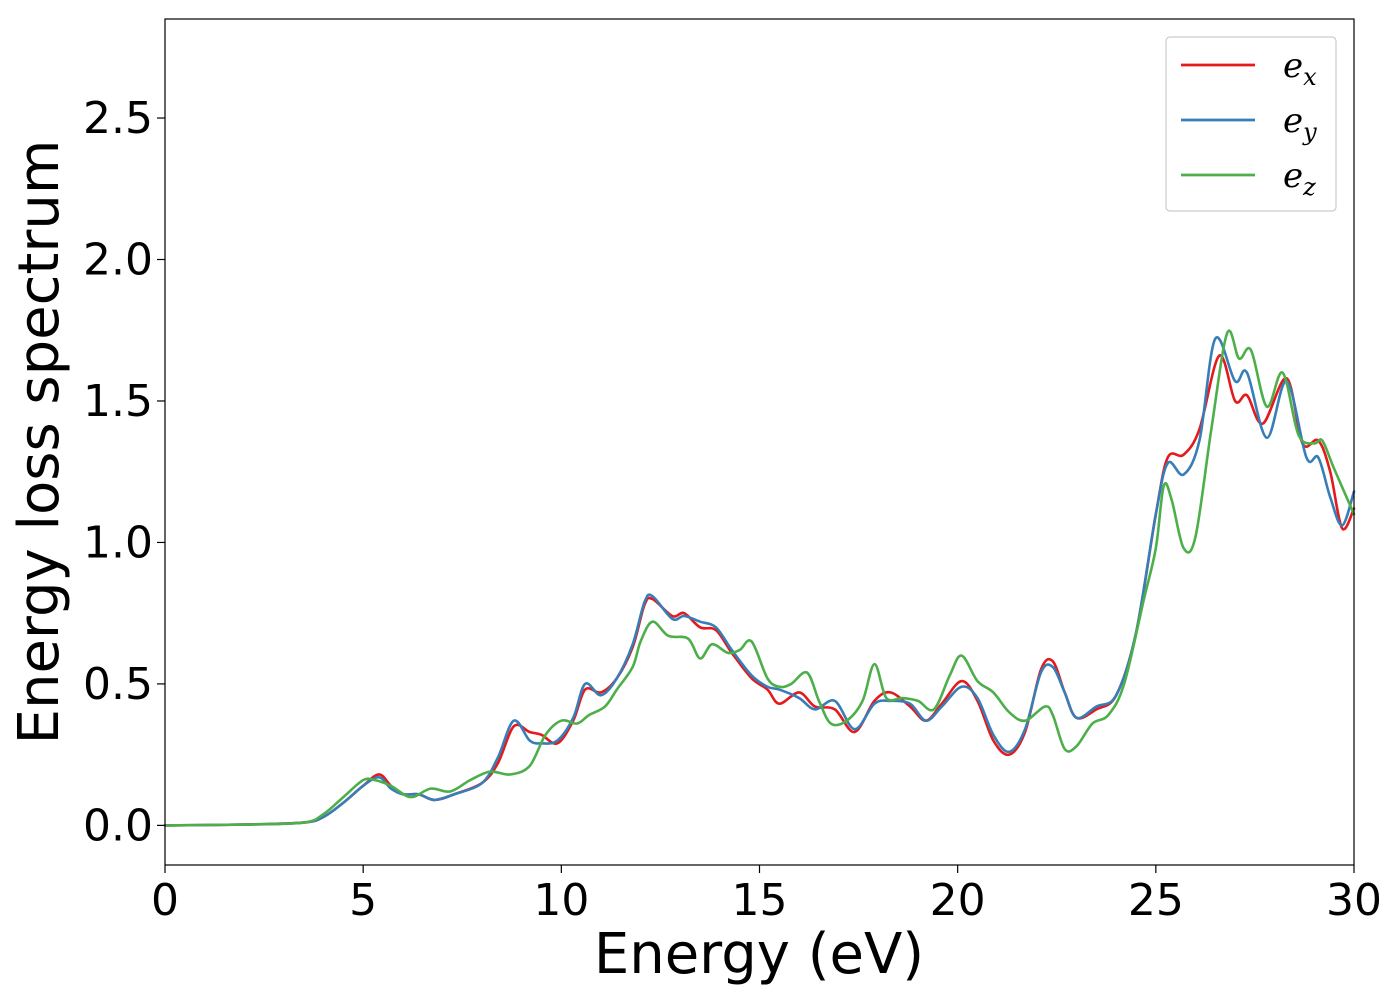 Image resolution: width=1400 pixels, height=1000 pixels. Describe the element at coordinates (124, 472) in the screenshot. I see `y-axis: 0.0 0.5 1.0 1.5 2.0 2.5` at that location.